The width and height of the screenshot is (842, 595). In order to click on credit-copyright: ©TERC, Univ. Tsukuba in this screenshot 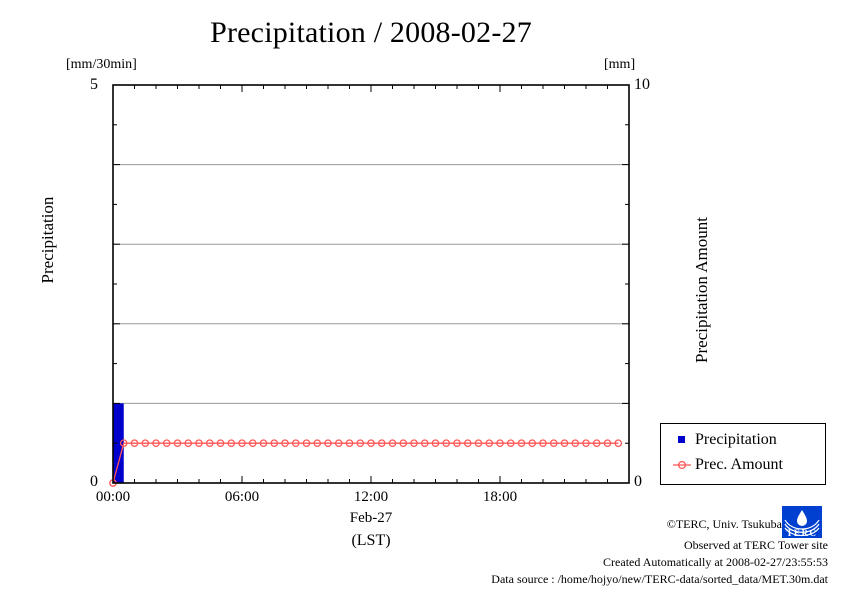, I will do `click(724, 524)`.